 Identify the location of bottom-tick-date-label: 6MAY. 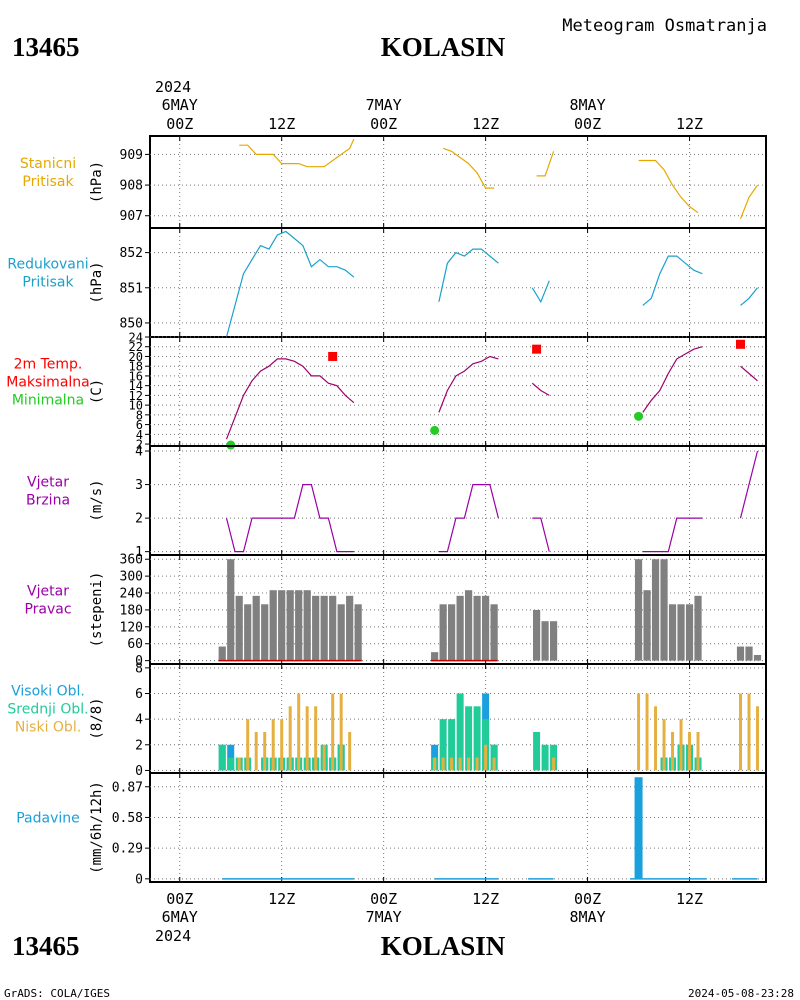
(180, 917).